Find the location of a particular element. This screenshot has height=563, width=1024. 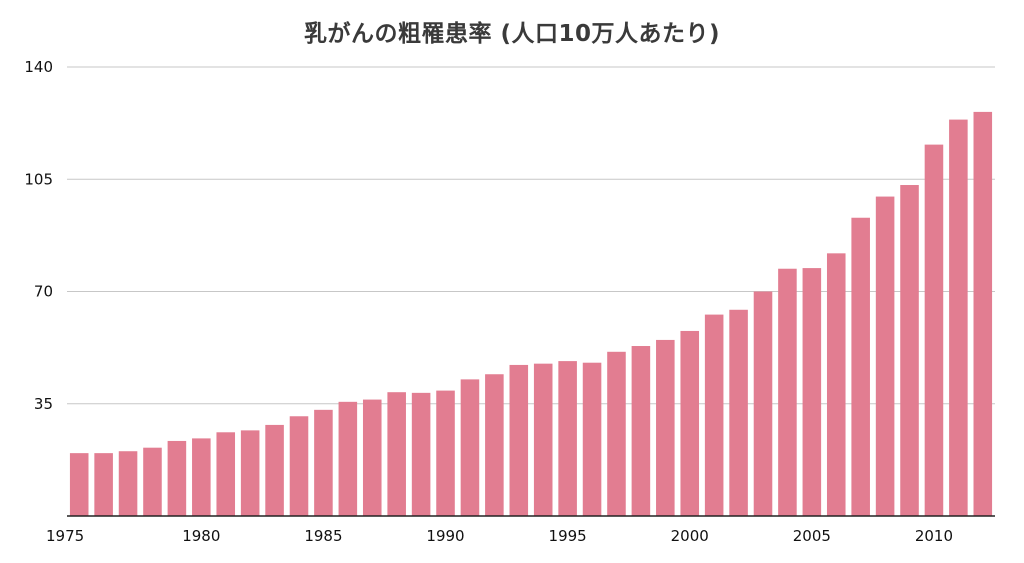

bar-1996 is located at coordinates (592, 439).